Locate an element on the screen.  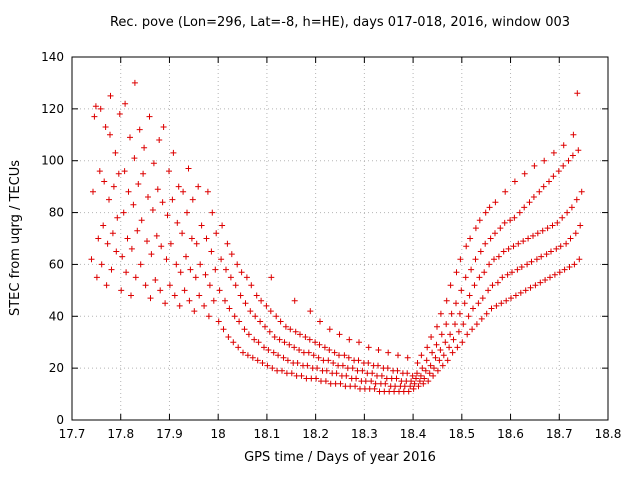
y-axis-label: STEC from uqrg / TECUs is located at coordinates (15, 238).